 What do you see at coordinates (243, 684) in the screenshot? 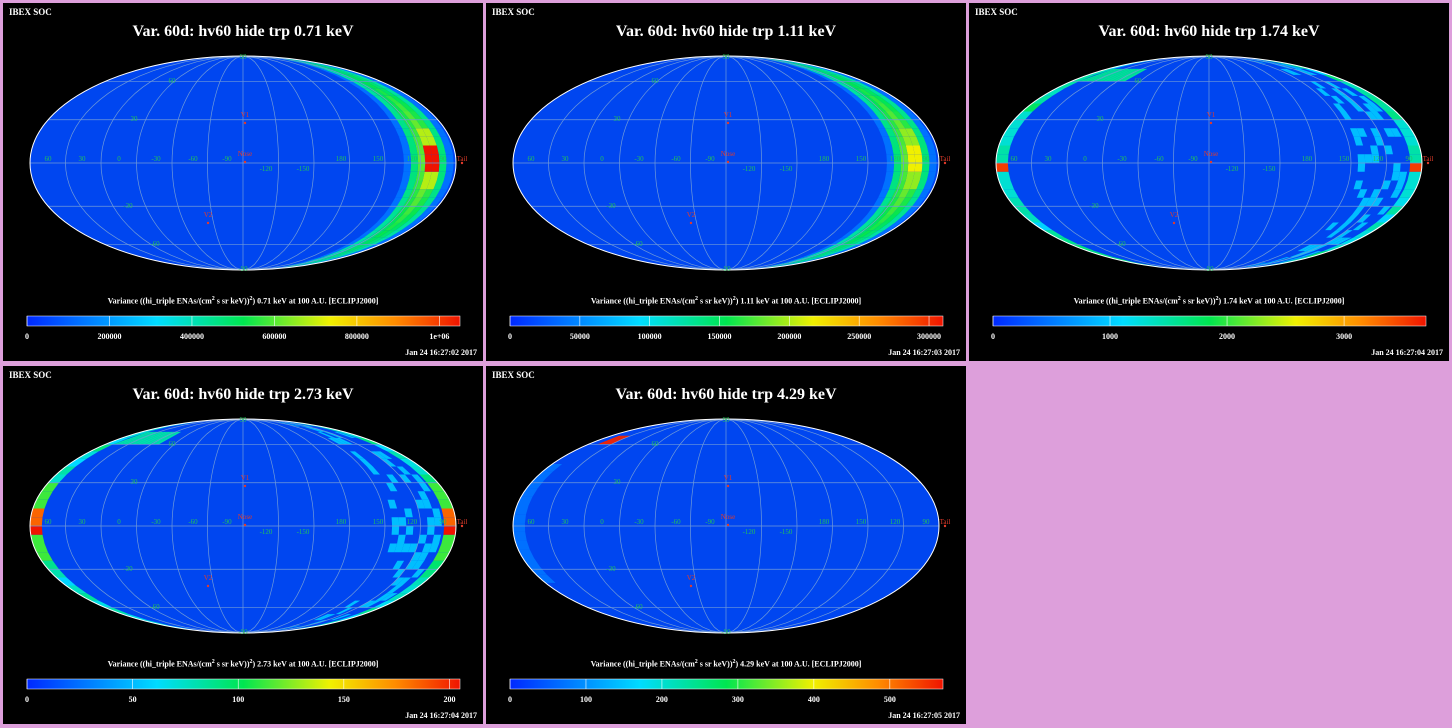
I see `colorbar` at bounding box center [243, 684].